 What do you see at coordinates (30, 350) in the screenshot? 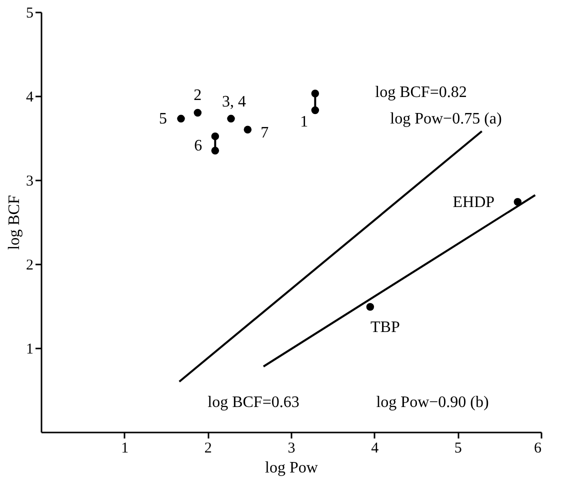
I see `y-tick-label: 1` at bounding box center [30, 350].